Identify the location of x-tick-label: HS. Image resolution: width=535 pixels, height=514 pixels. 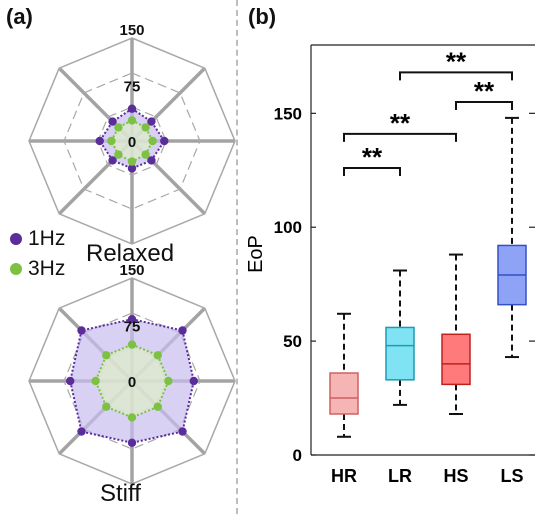
(455, 476).